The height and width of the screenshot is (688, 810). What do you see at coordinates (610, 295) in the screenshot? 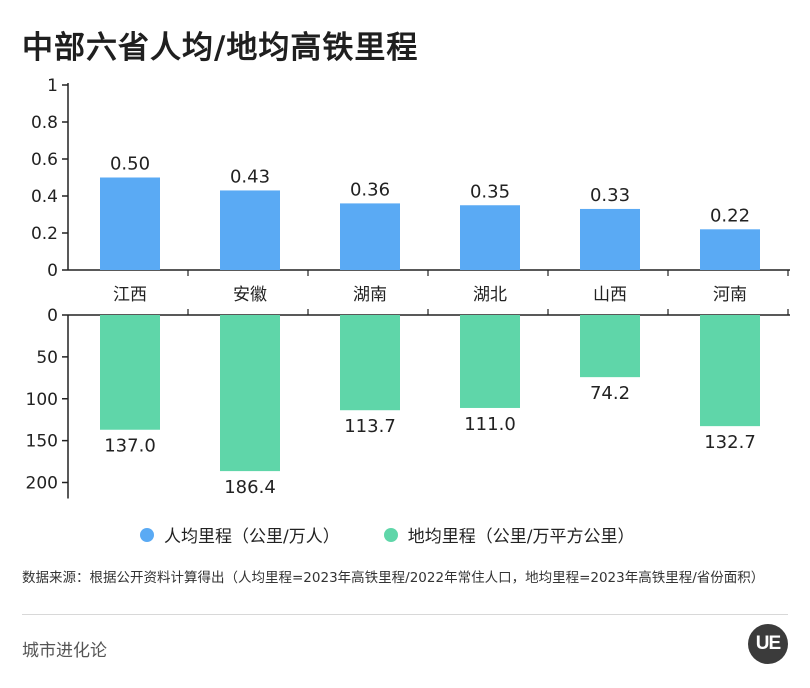
I see `category-label: 山西` at bounding box center [610, 295].